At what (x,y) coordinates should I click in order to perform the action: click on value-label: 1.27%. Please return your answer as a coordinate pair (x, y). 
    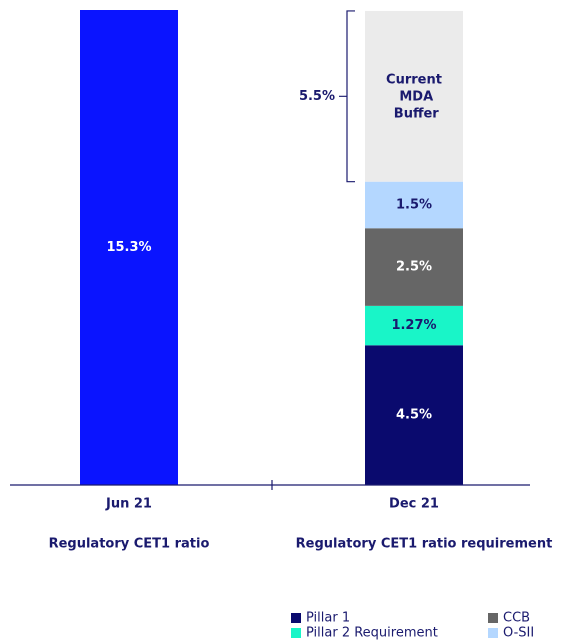
    Looking at the image, I should click on (413, 325).